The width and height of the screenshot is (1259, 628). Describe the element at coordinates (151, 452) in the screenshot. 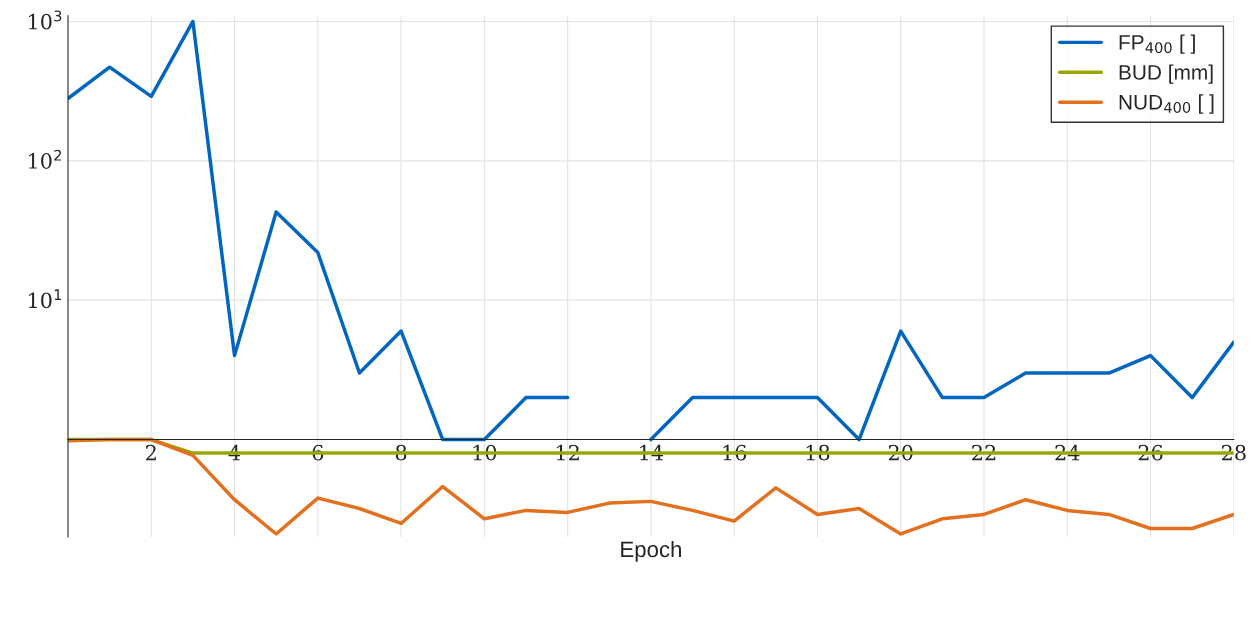

I see `x-tick-label: 2` at that location.